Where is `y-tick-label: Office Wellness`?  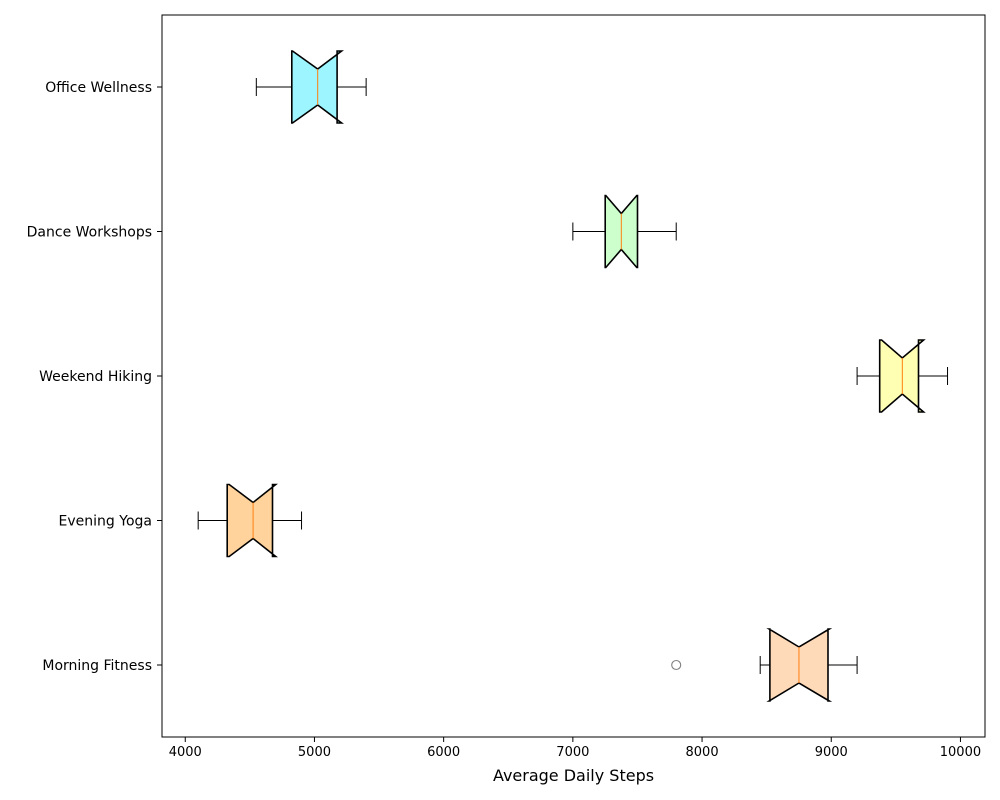 y-tick-label: Office Wellness is located at coordinates (98, 88).